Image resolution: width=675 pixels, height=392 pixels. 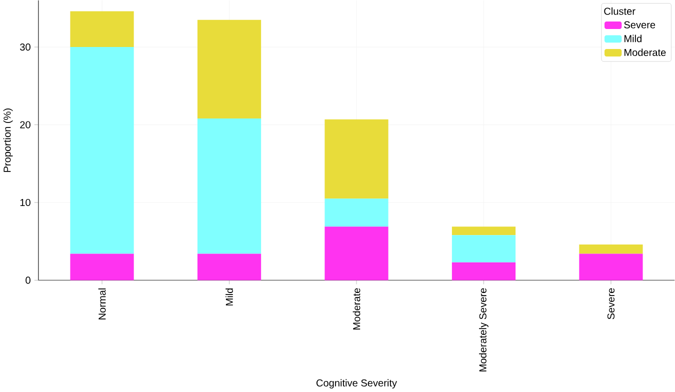 I want to click on x-tick-label: Mild, so click(x=229, y=297).